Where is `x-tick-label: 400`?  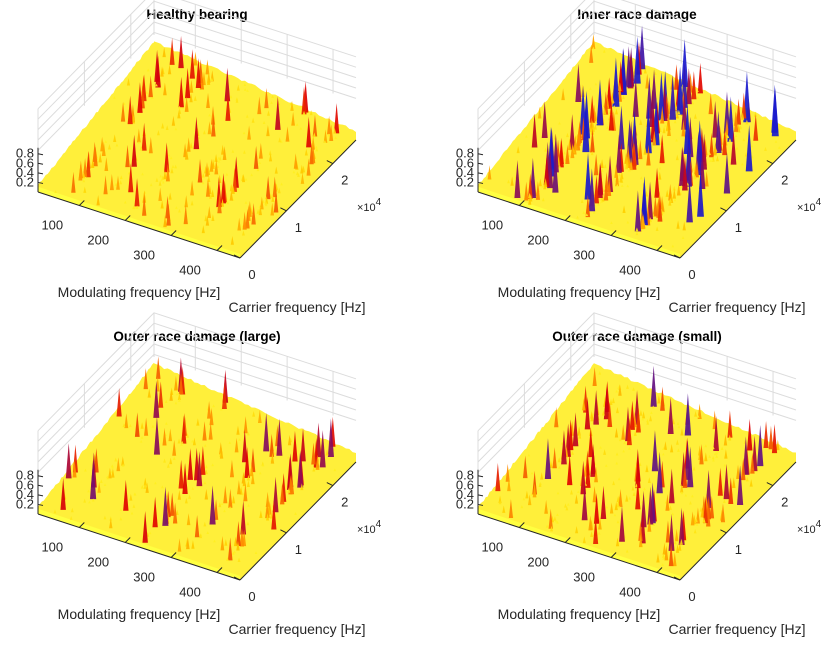 x-tick-label: 400 is located at coordinates (630, 270).